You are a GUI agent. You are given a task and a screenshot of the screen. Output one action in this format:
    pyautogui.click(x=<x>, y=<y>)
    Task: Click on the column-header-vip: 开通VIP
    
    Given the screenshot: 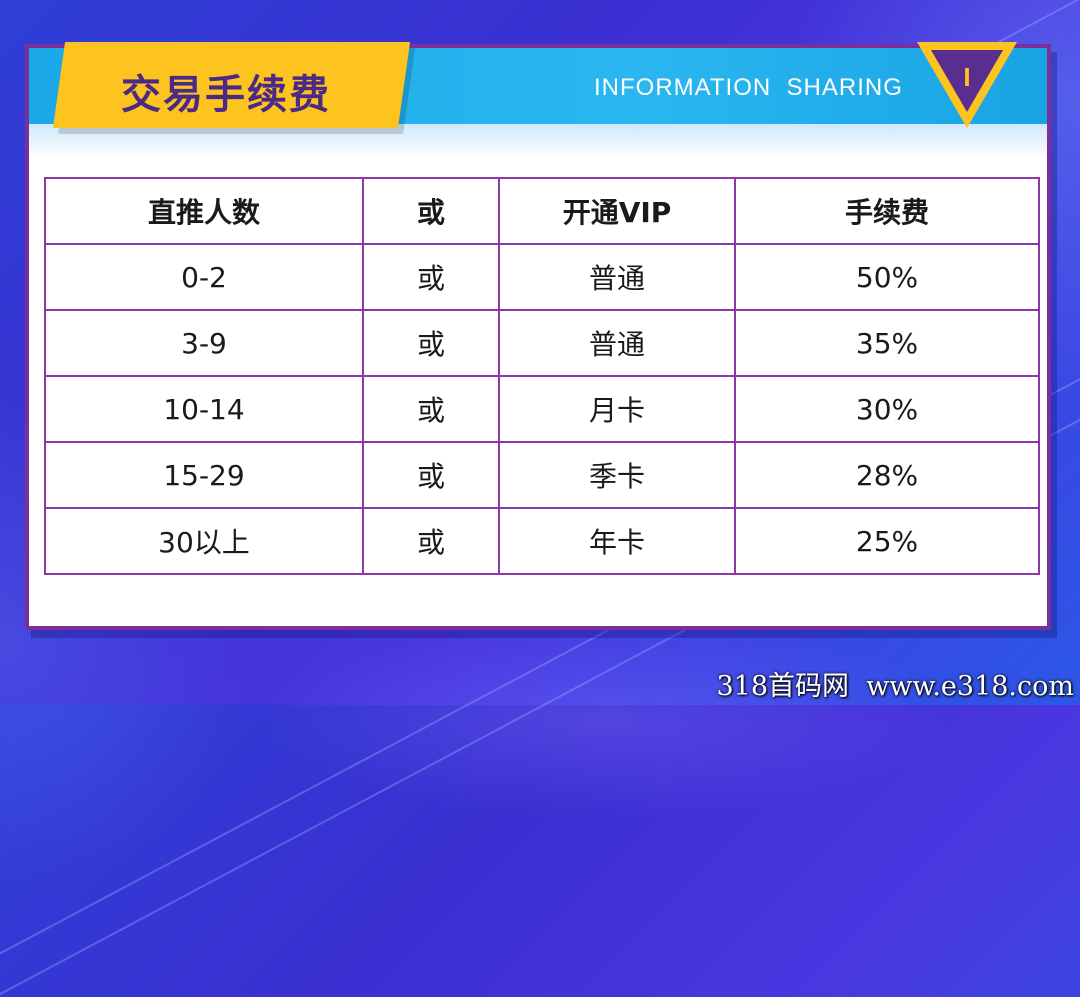 What is the action you would take?
    pyautogui.click(x=617, y=211)
    